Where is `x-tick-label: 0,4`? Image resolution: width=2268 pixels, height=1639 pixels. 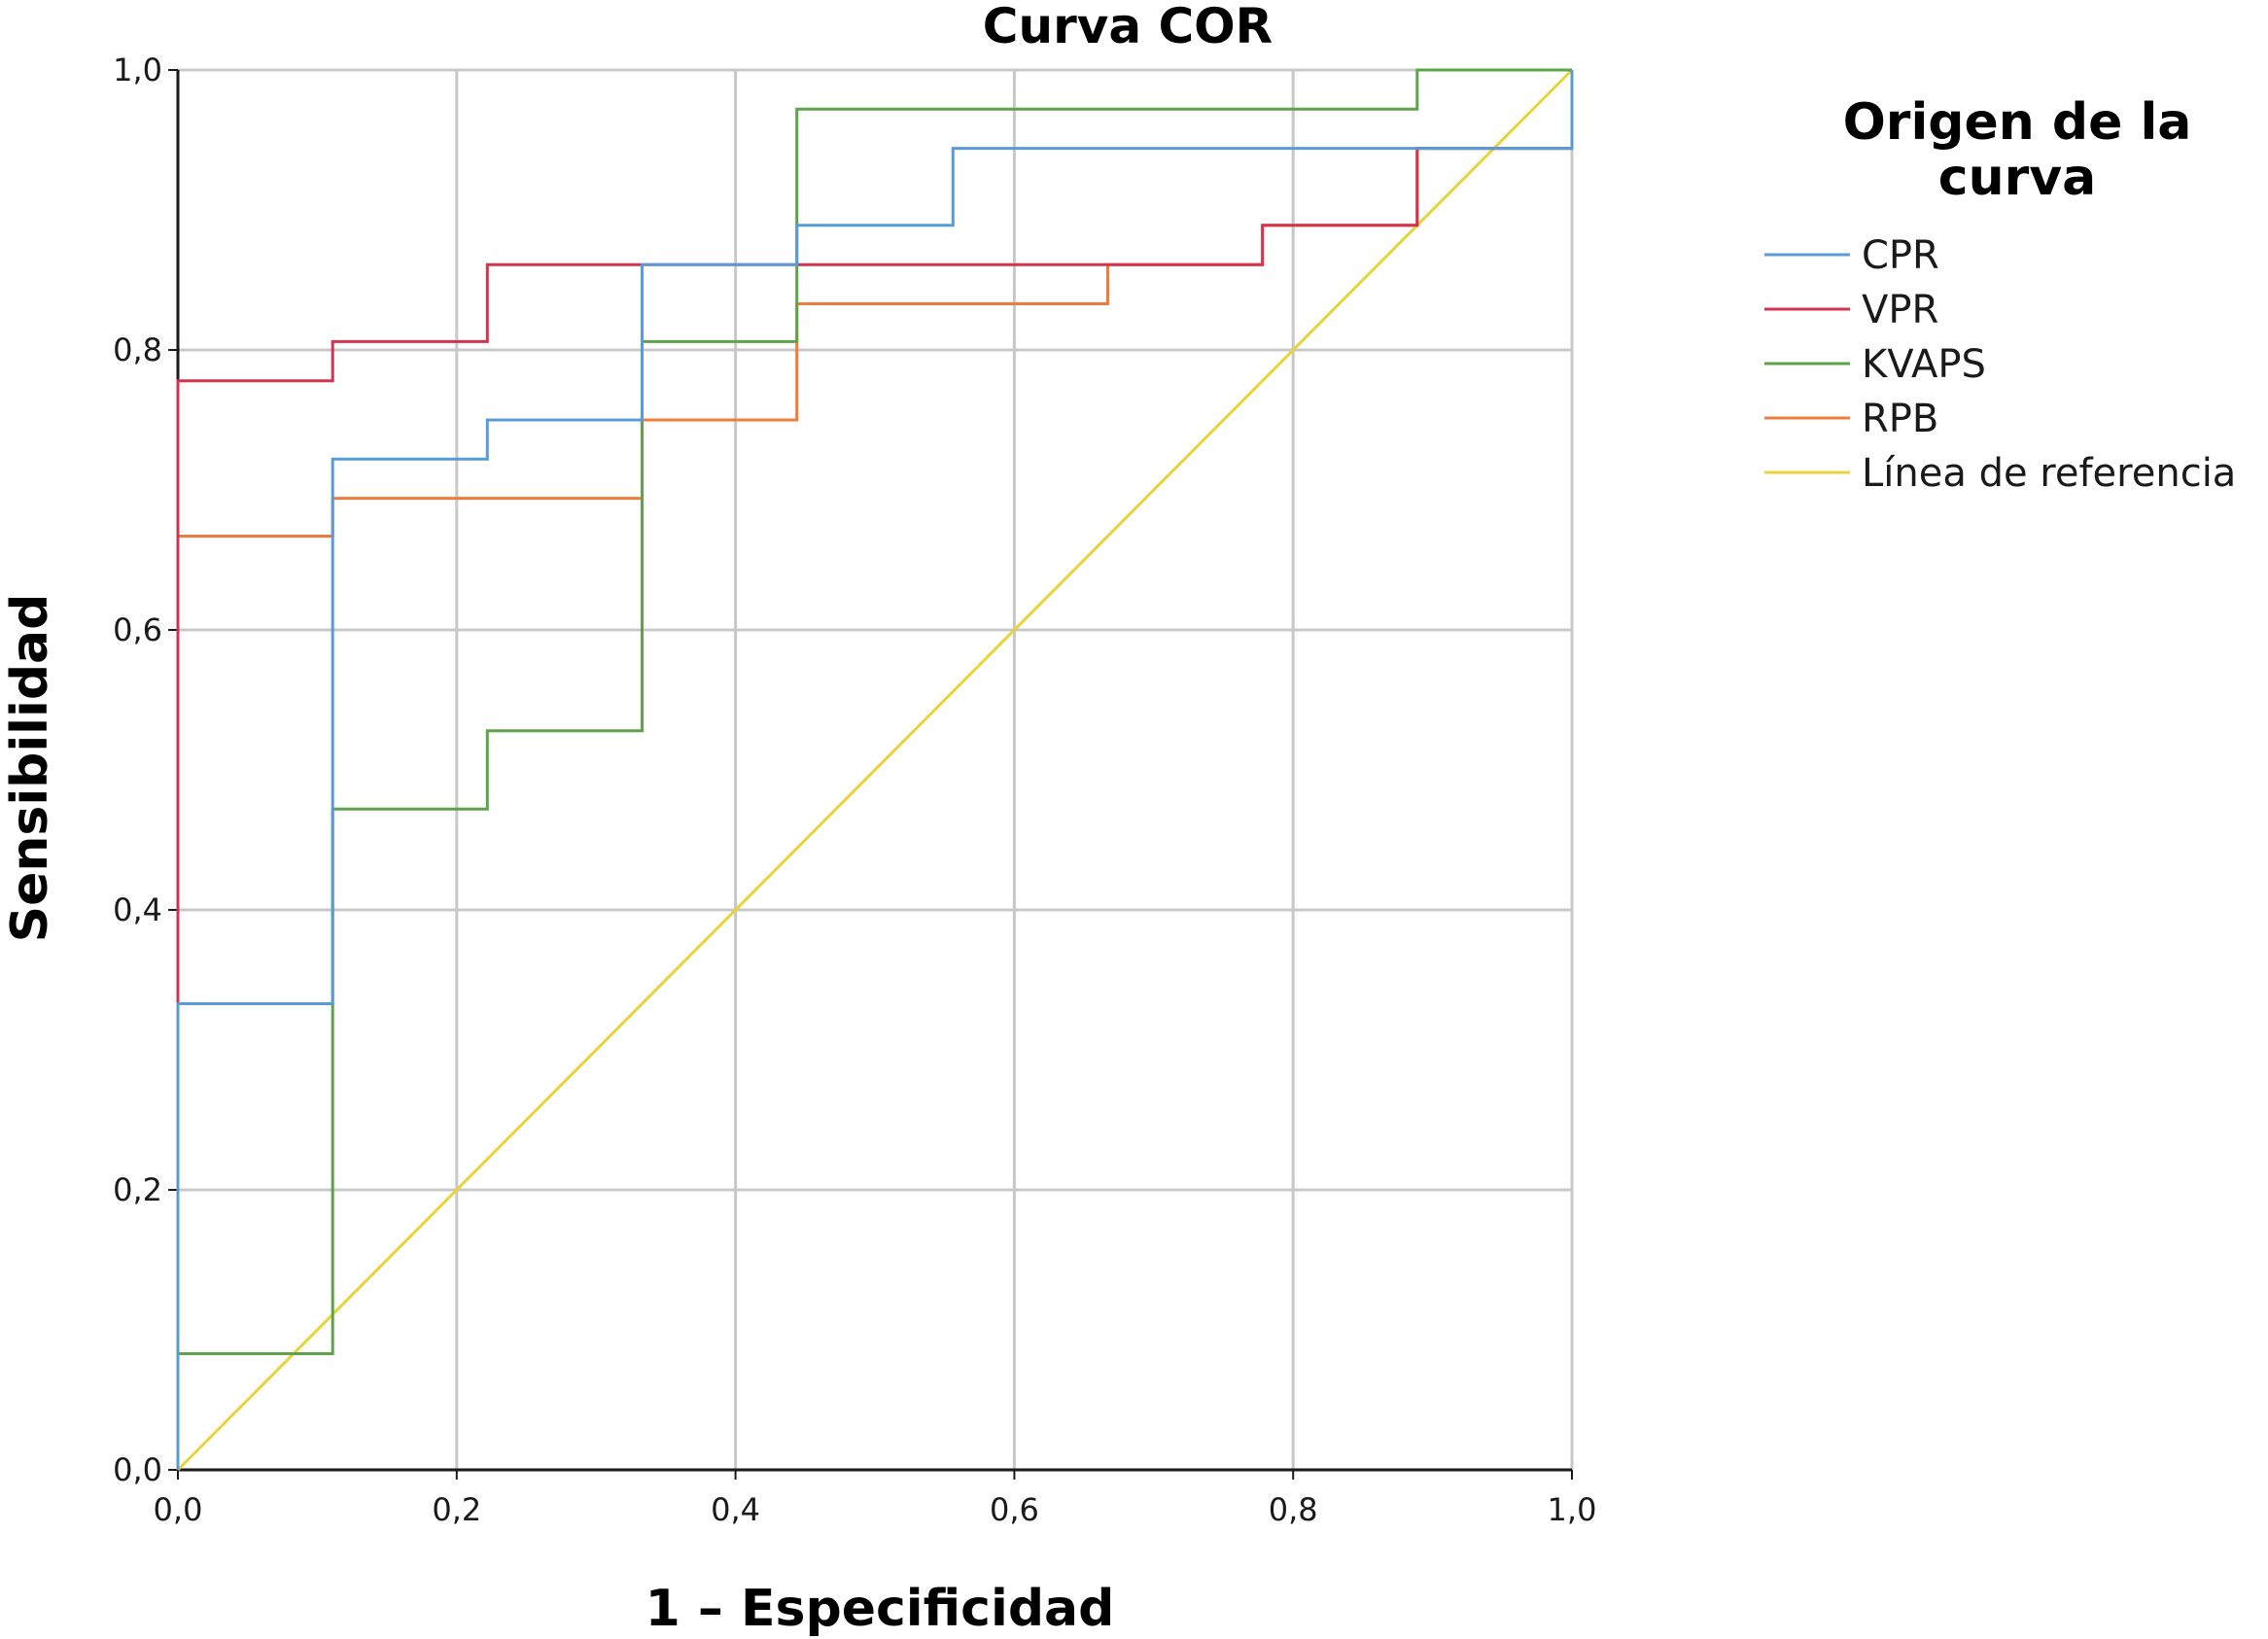 x-tick-label: 0,4 is located at coordinates (736, 1509).